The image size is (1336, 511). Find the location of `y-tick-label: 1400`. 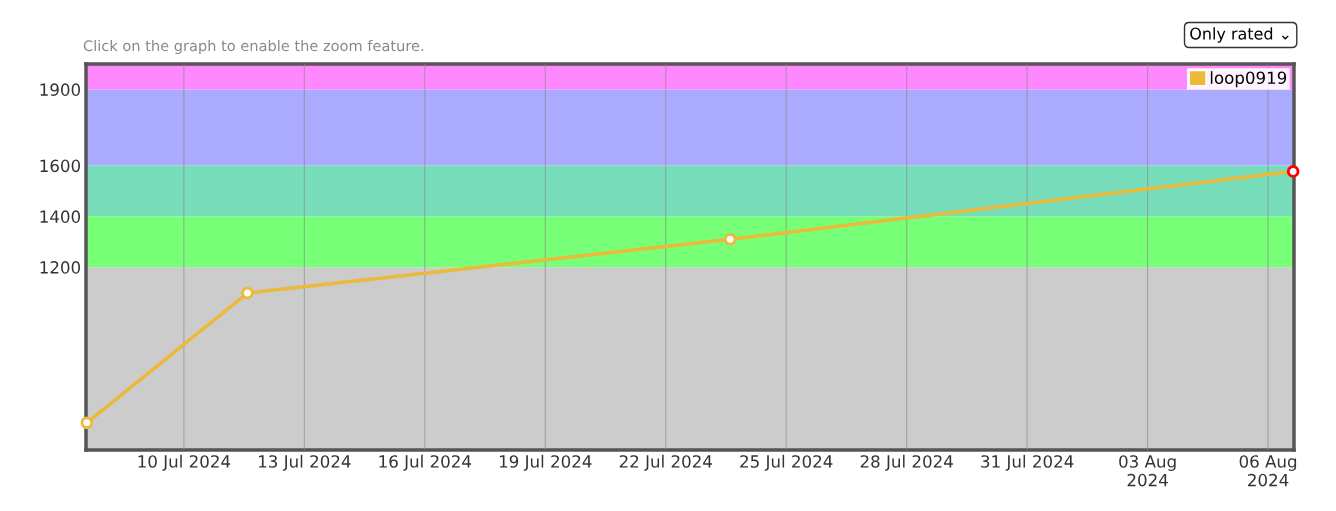

y-tick-label: 1400 is located at coordinates (60, 216).